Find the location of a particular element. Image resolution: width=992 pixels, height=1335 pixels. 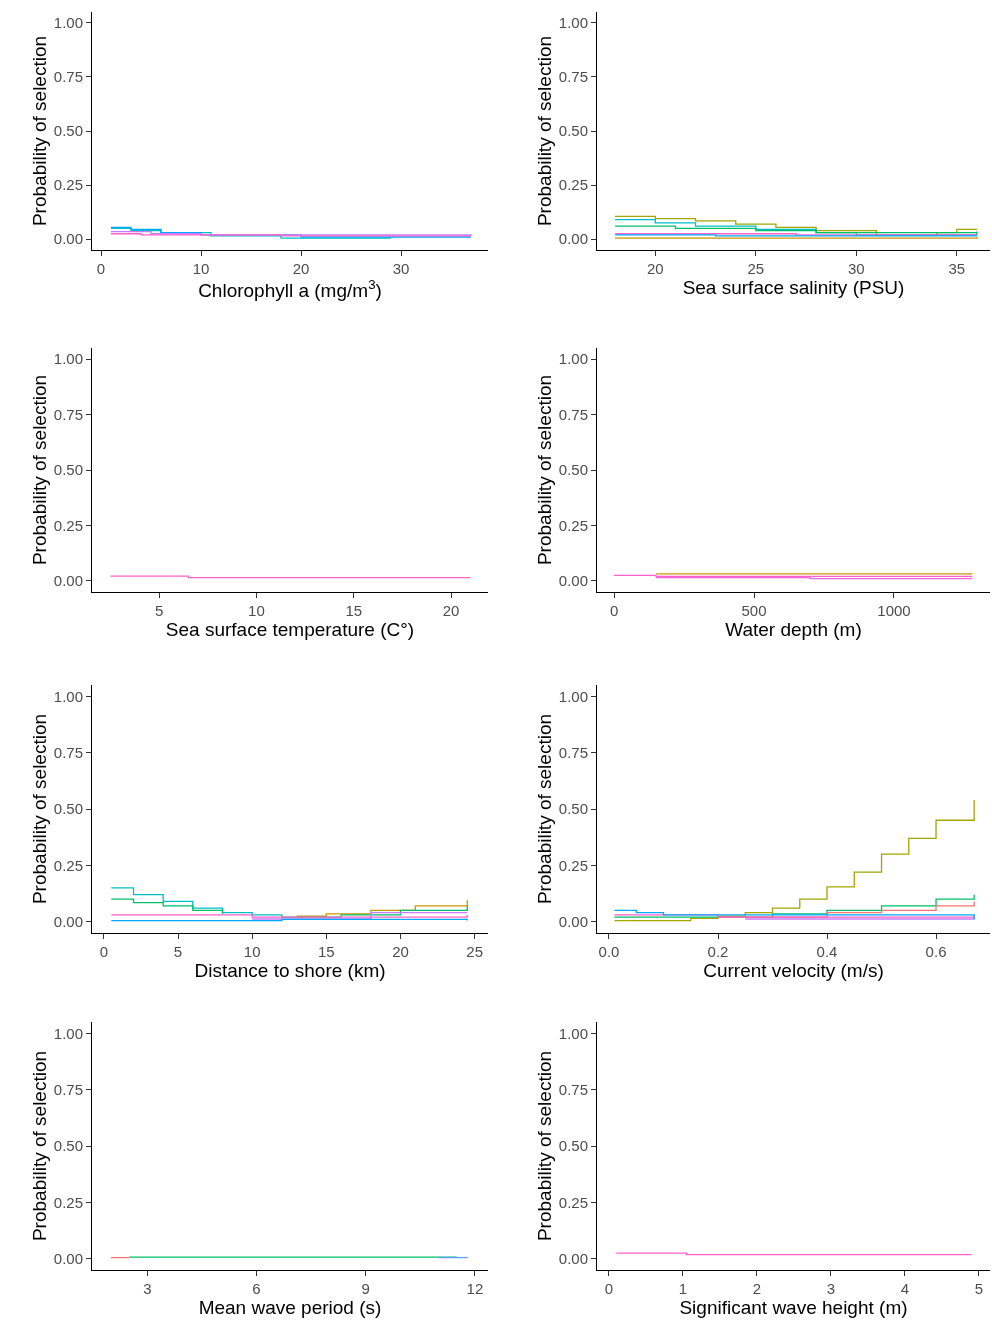

x-axis-title: Water depth (m) is located at coordinates (793, 629).